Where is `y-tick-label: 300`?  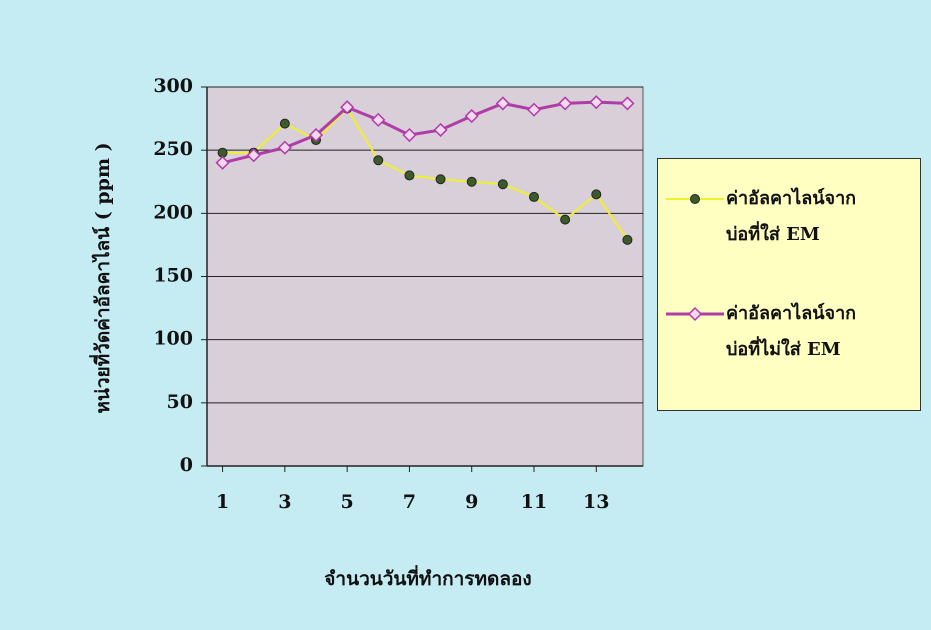 y-tick-label: 300 is located at coordinates (173, 86).